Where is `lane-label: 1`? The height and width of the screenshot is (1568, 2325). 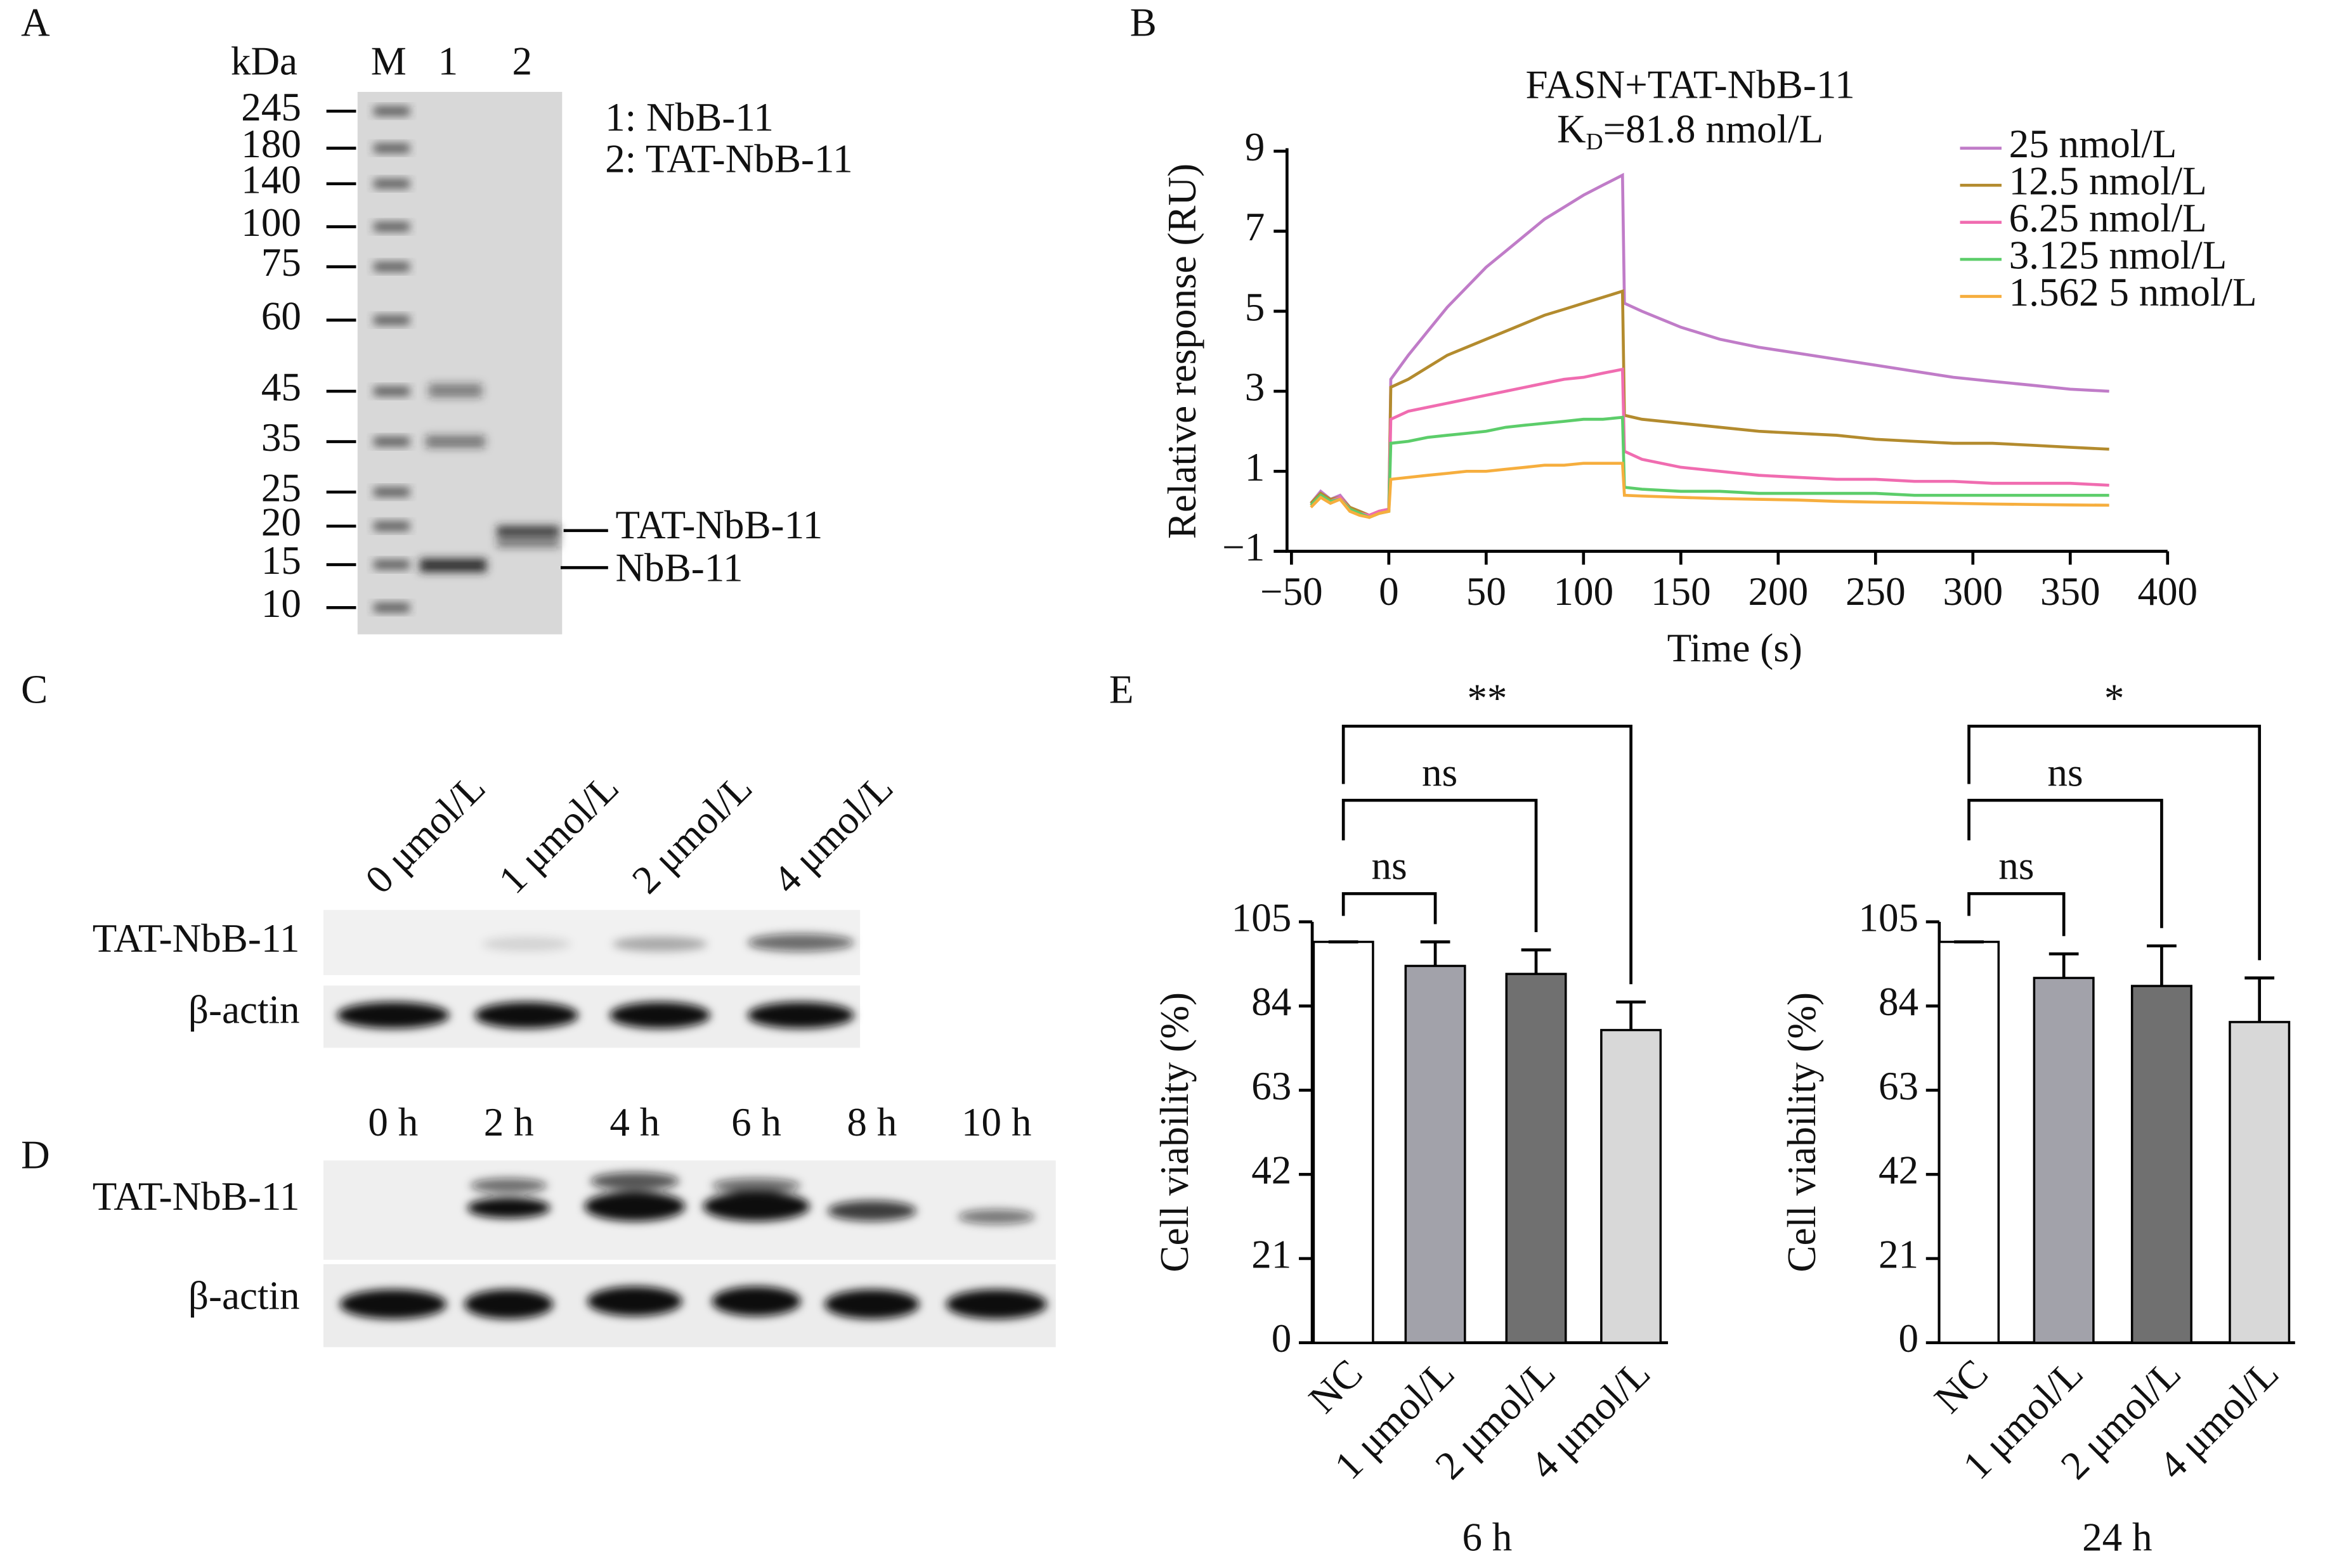 lane-label: 1 is located at coordinates (448, 61).